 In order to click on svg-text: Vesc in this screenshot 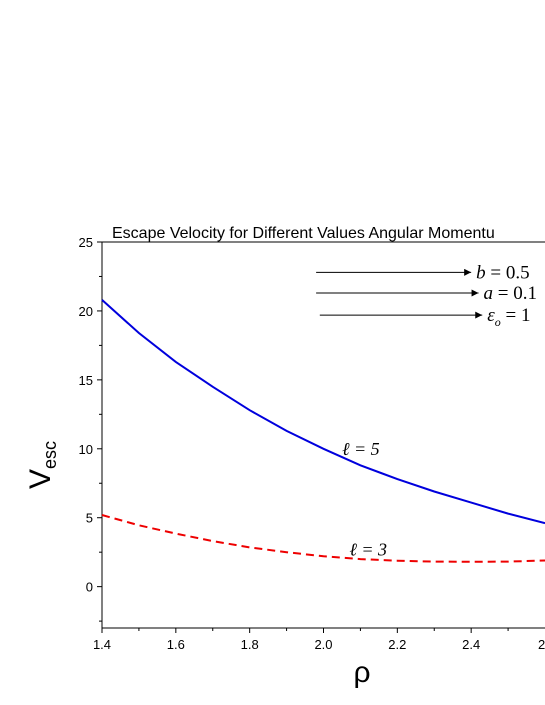, I will do `click(42, 465)`.